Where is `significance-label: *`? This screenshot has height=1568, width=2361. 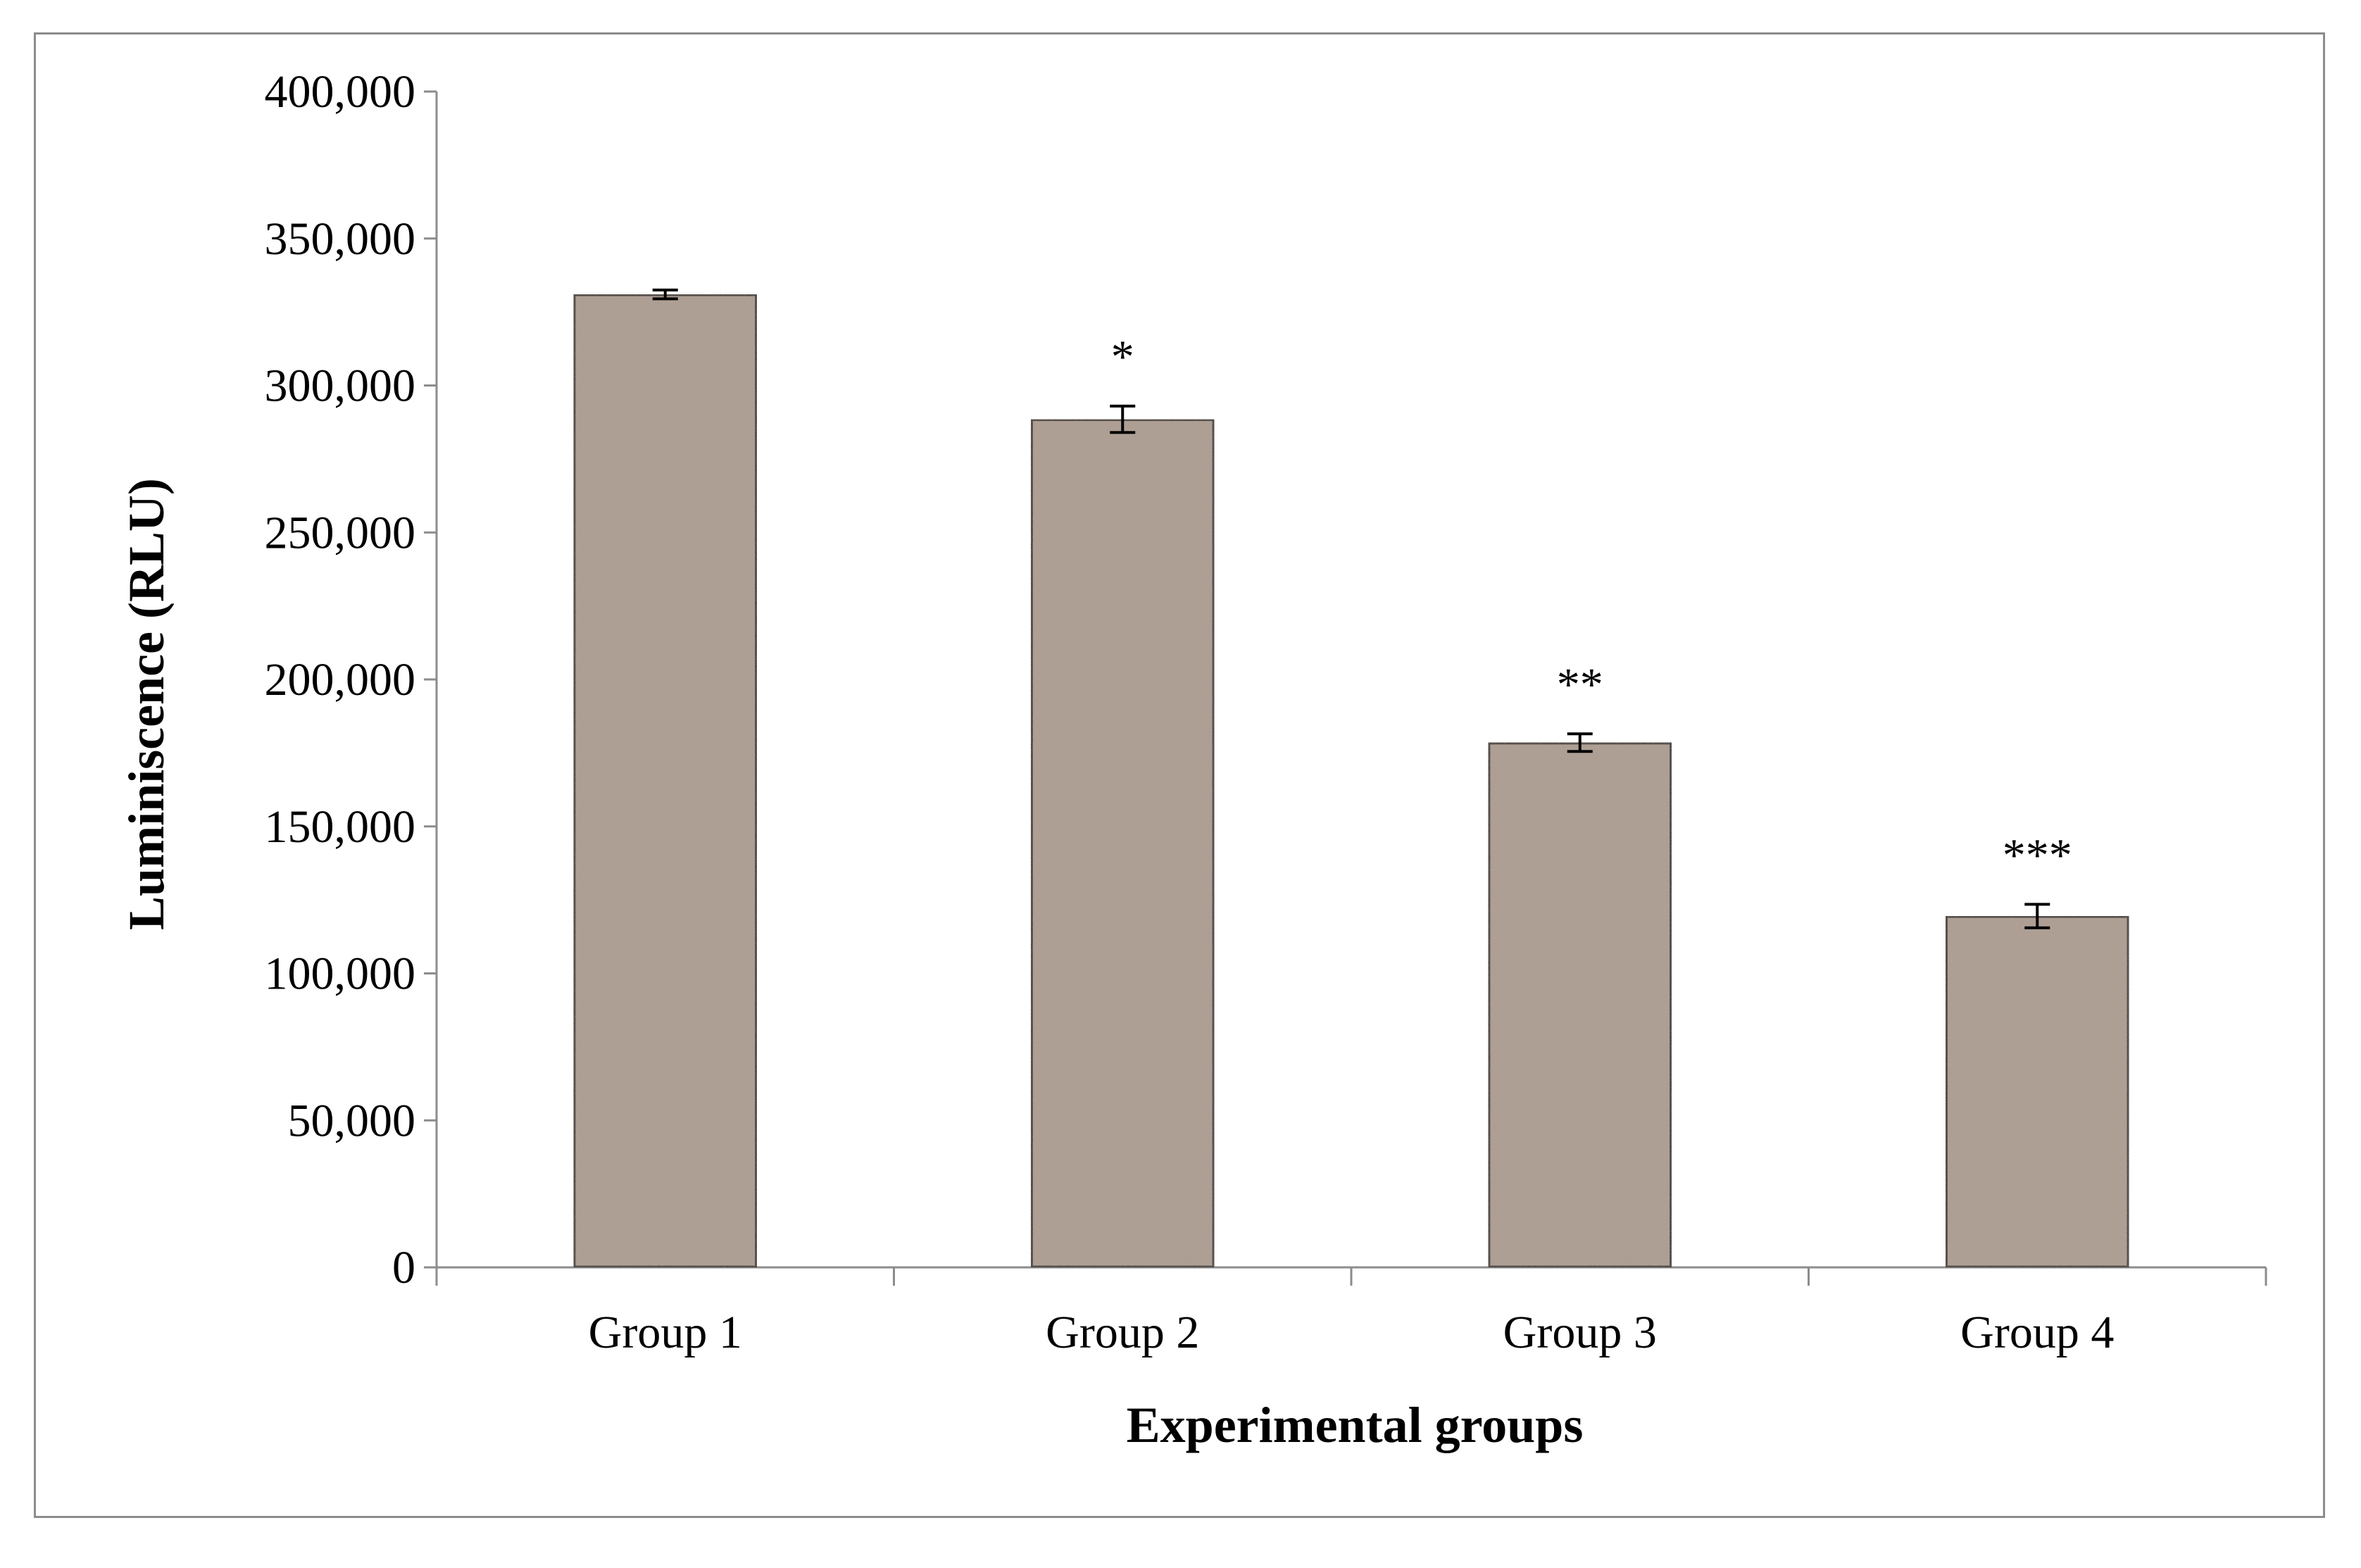
significance-label: * is located at coordinates (1122, 357).